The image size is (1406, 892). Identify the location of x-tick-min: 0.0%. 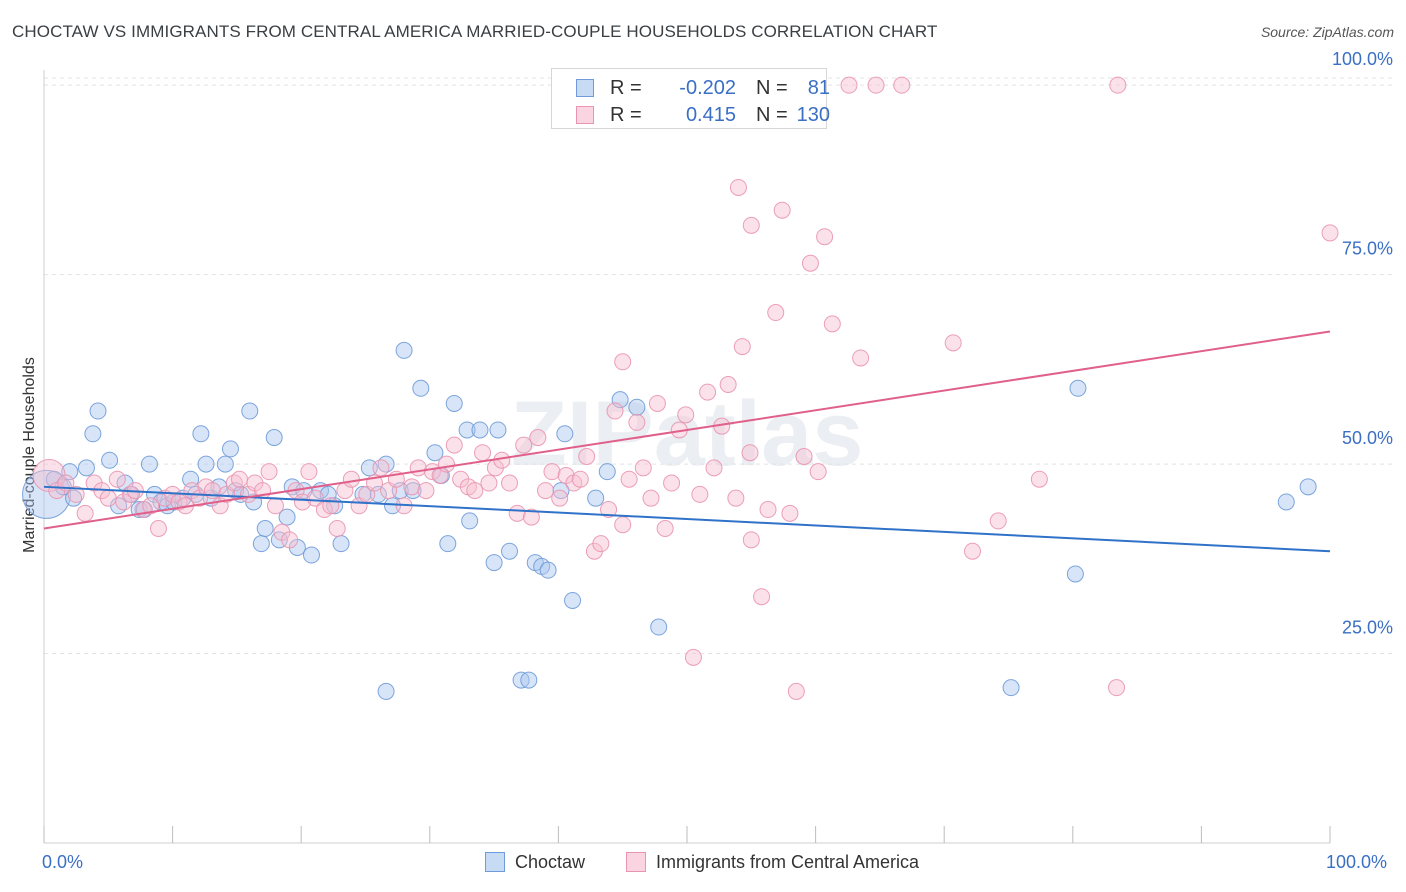
(63, 862).